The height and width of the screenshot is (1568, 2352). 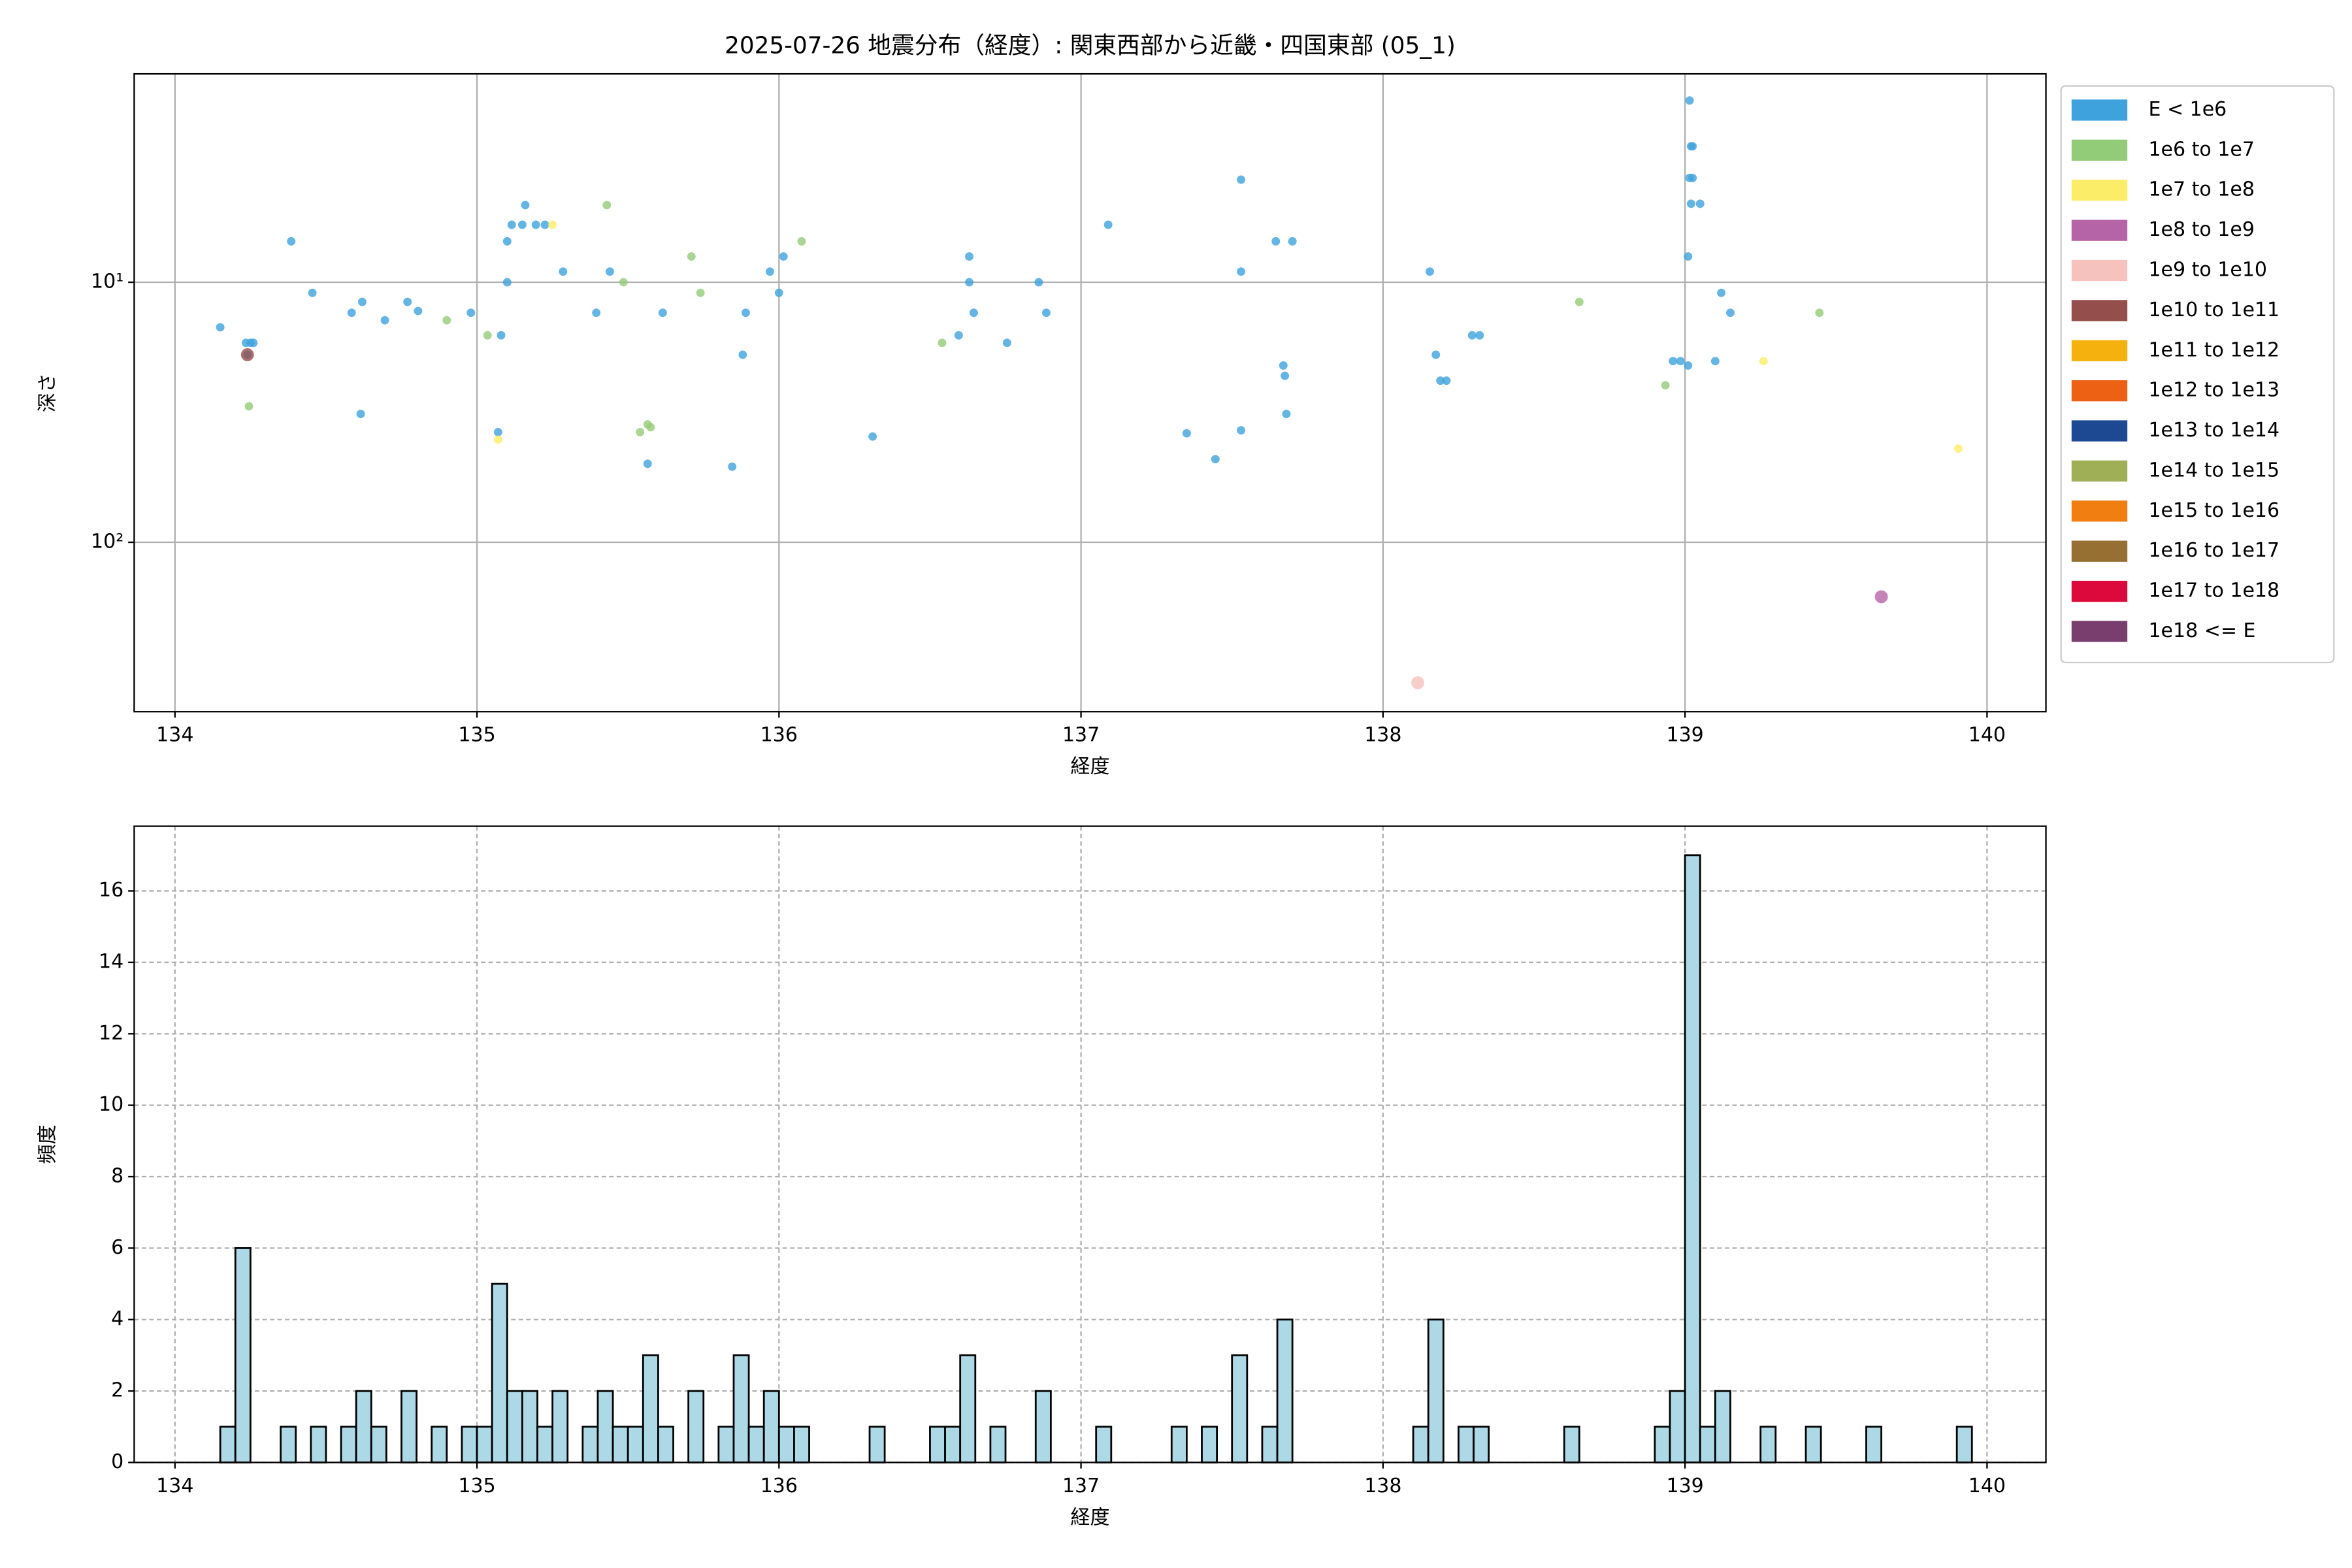 What do you see at coordinates (2197, 374) in the screenshot?
I see `legend-box` at bounding box center [2197, 374].